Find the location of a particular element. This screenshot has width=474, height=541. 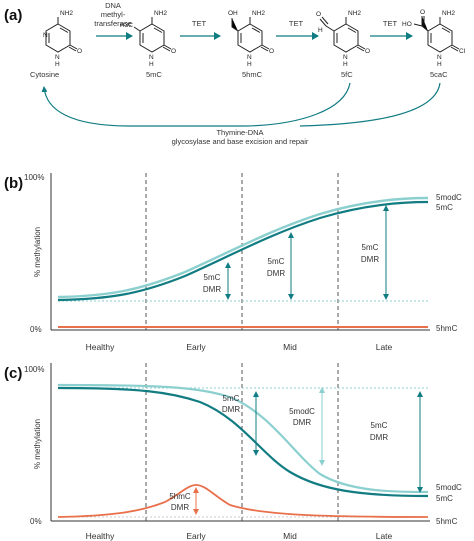

panel-a-label: (a) is located at coordinates (13, 15).